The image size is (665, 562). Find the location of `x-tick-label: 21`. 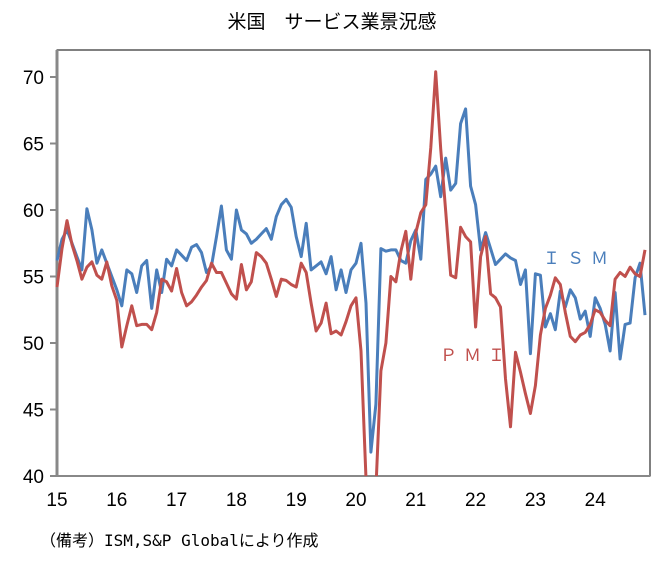

x-tick-label: 21 is located at coordinates (415, 500).